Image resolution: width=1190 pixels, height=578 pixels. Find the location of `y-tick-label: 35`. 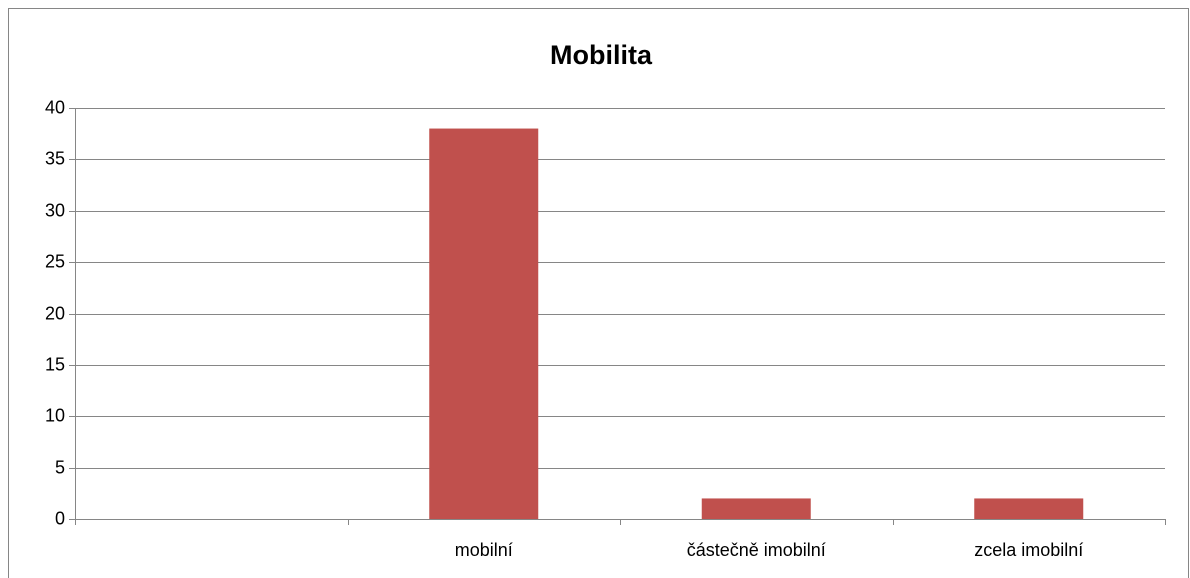

y-tick-label: 35 is located at coordinates (55, 158).